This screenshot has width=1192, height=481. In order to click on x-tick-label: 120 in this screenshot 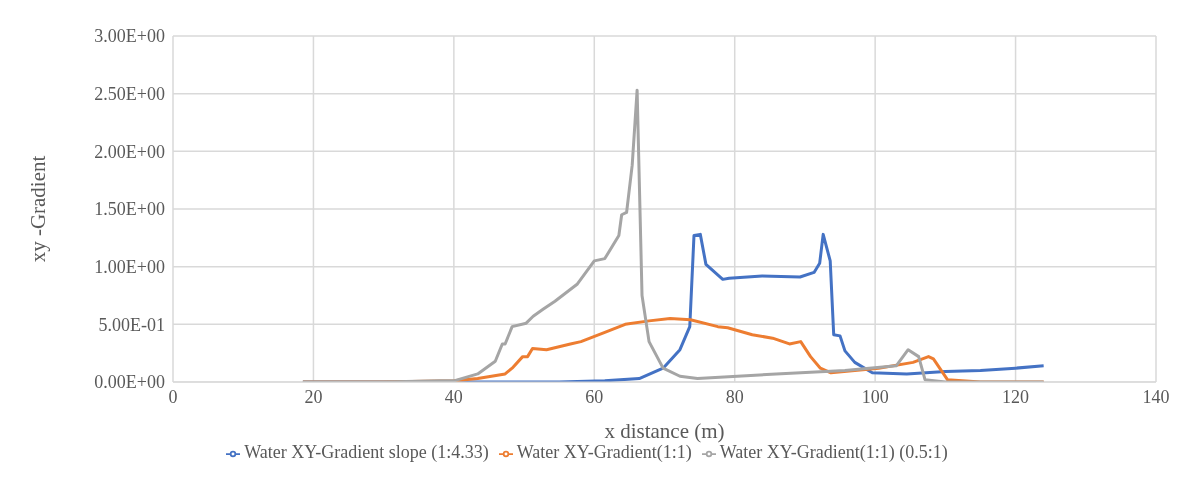, I will do `click(1016, 396)`.